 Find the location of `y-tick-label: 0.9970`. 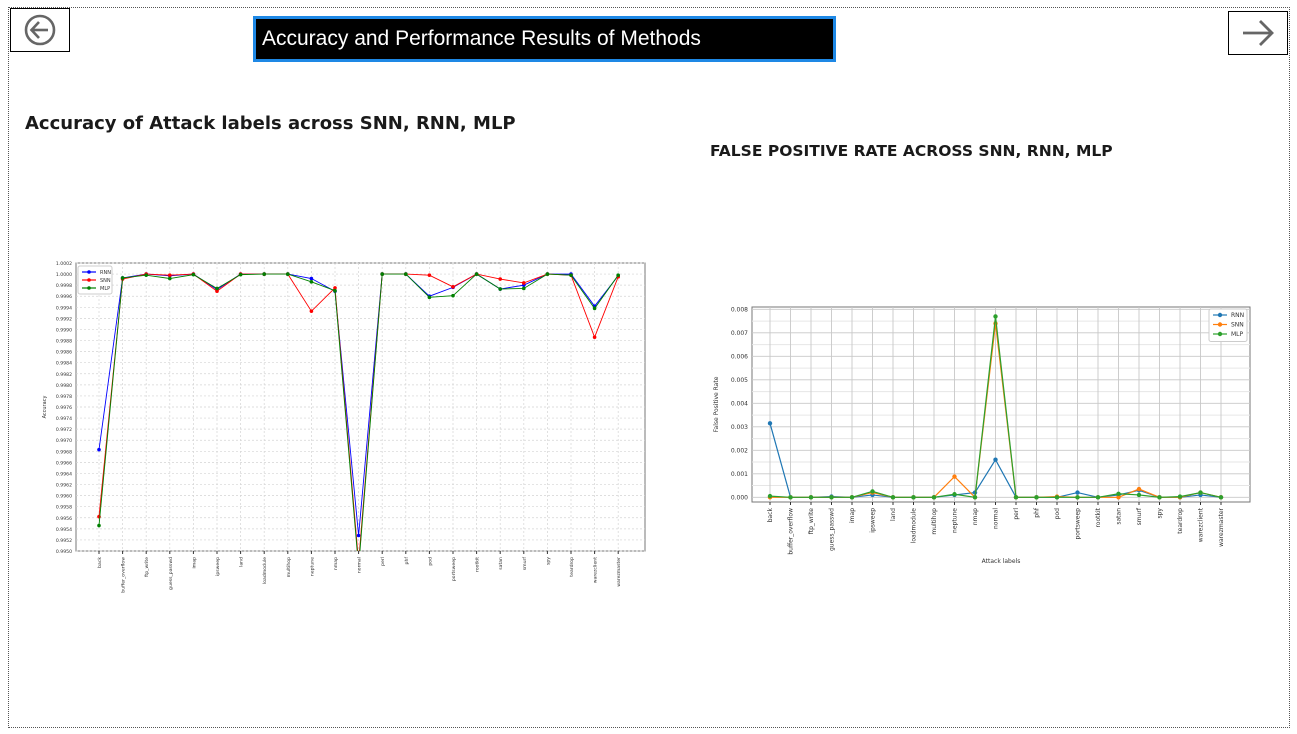

y-tick-label: 0.9970 is located at coordinates (64, 441).